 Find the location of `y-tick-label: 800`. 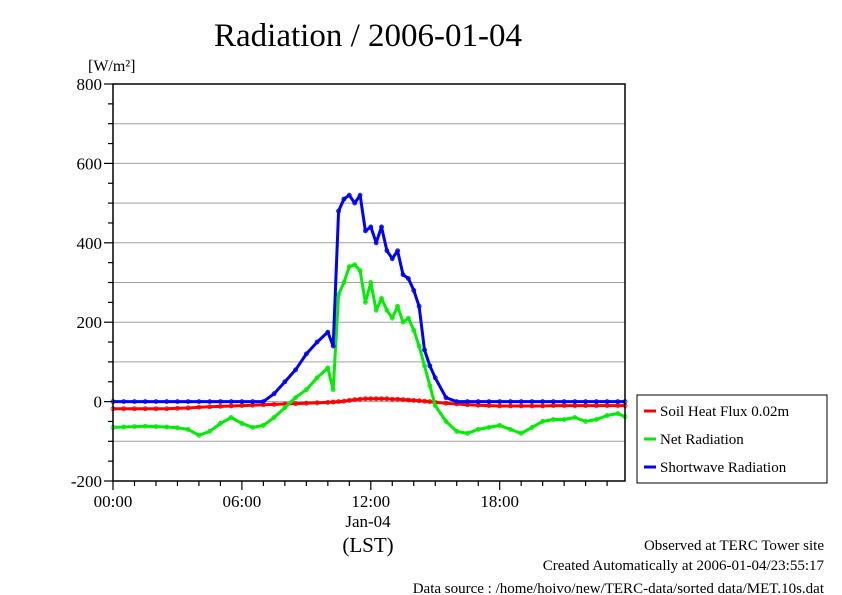

y-tick-label: 800 is located at coordinates (90, 84).